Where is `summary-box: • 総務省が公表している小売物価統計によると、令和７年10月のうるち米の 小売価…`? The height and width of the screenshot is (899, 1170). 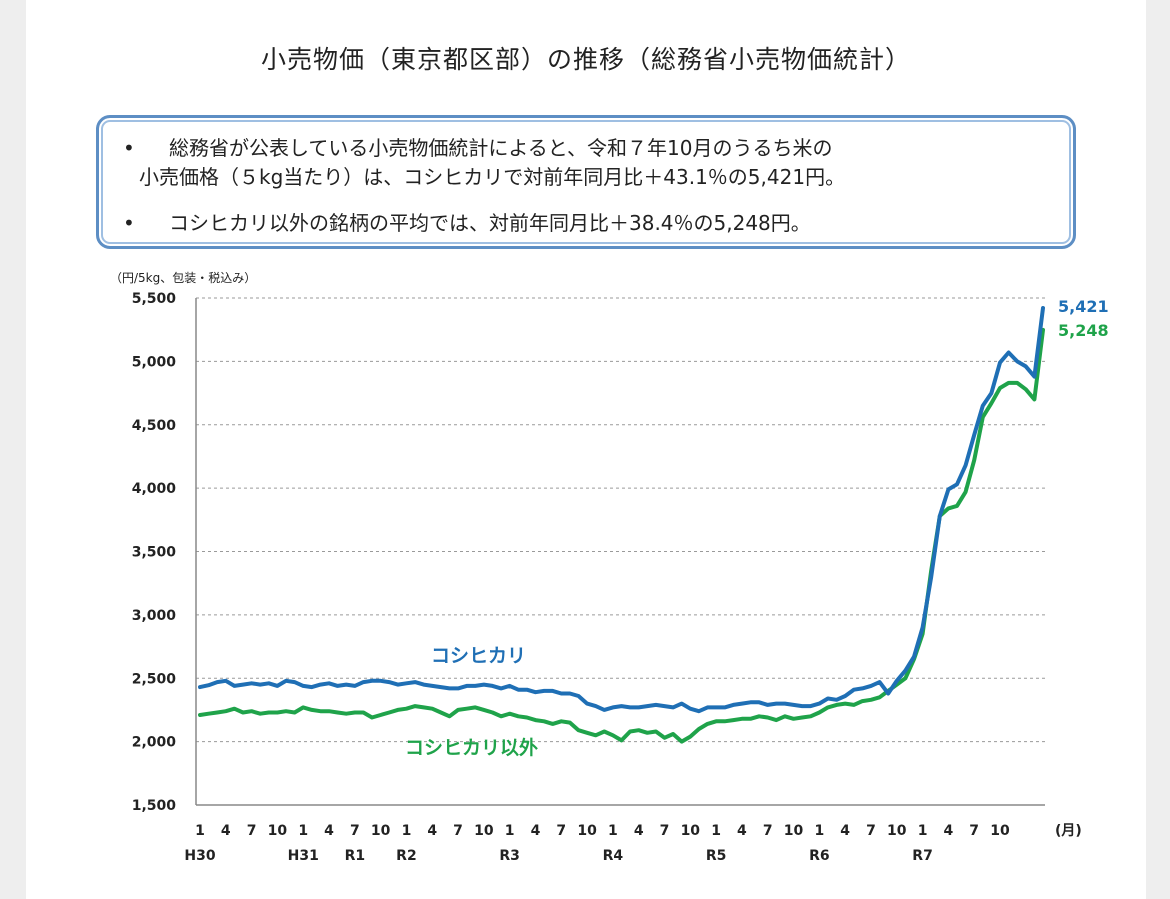
summary-box: • 総務省が公表している小売物価統計によると、令和７年10月のうるち米の 小売価… is located at coordinates (586, 182).